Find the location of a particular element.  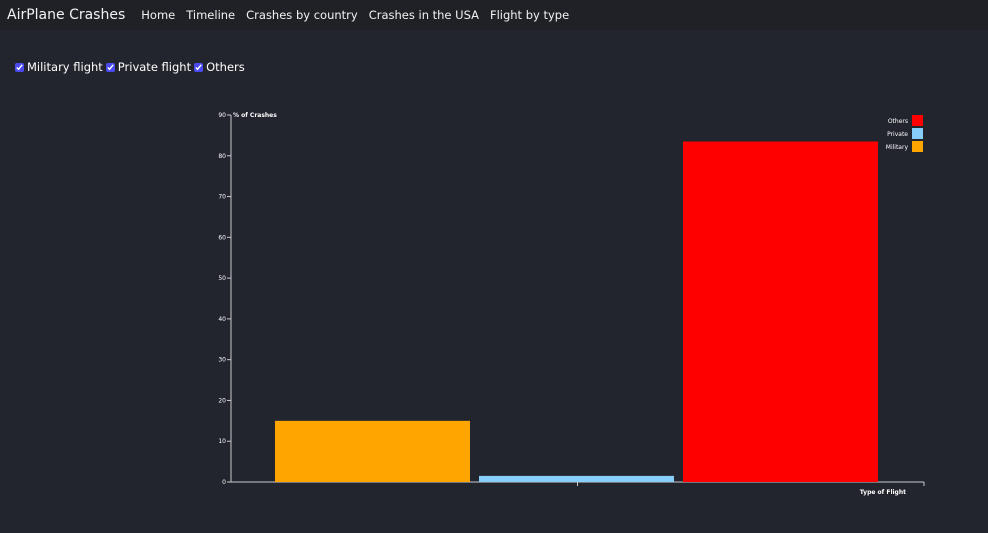

legend-label-military: Military is located at coordinates (897, 147).